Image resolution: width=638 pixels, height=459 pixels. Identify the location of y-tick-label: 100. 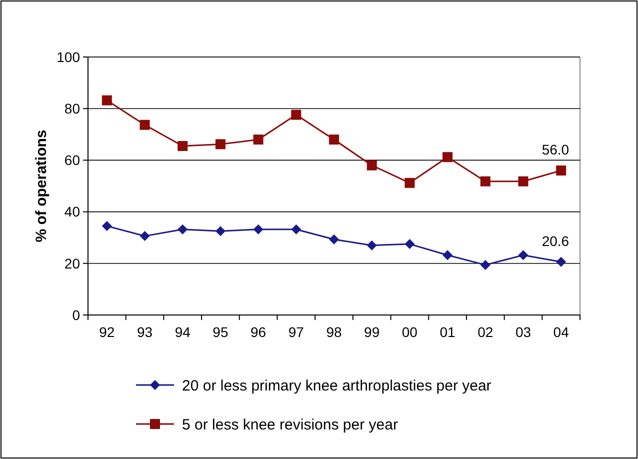
(68, 56).